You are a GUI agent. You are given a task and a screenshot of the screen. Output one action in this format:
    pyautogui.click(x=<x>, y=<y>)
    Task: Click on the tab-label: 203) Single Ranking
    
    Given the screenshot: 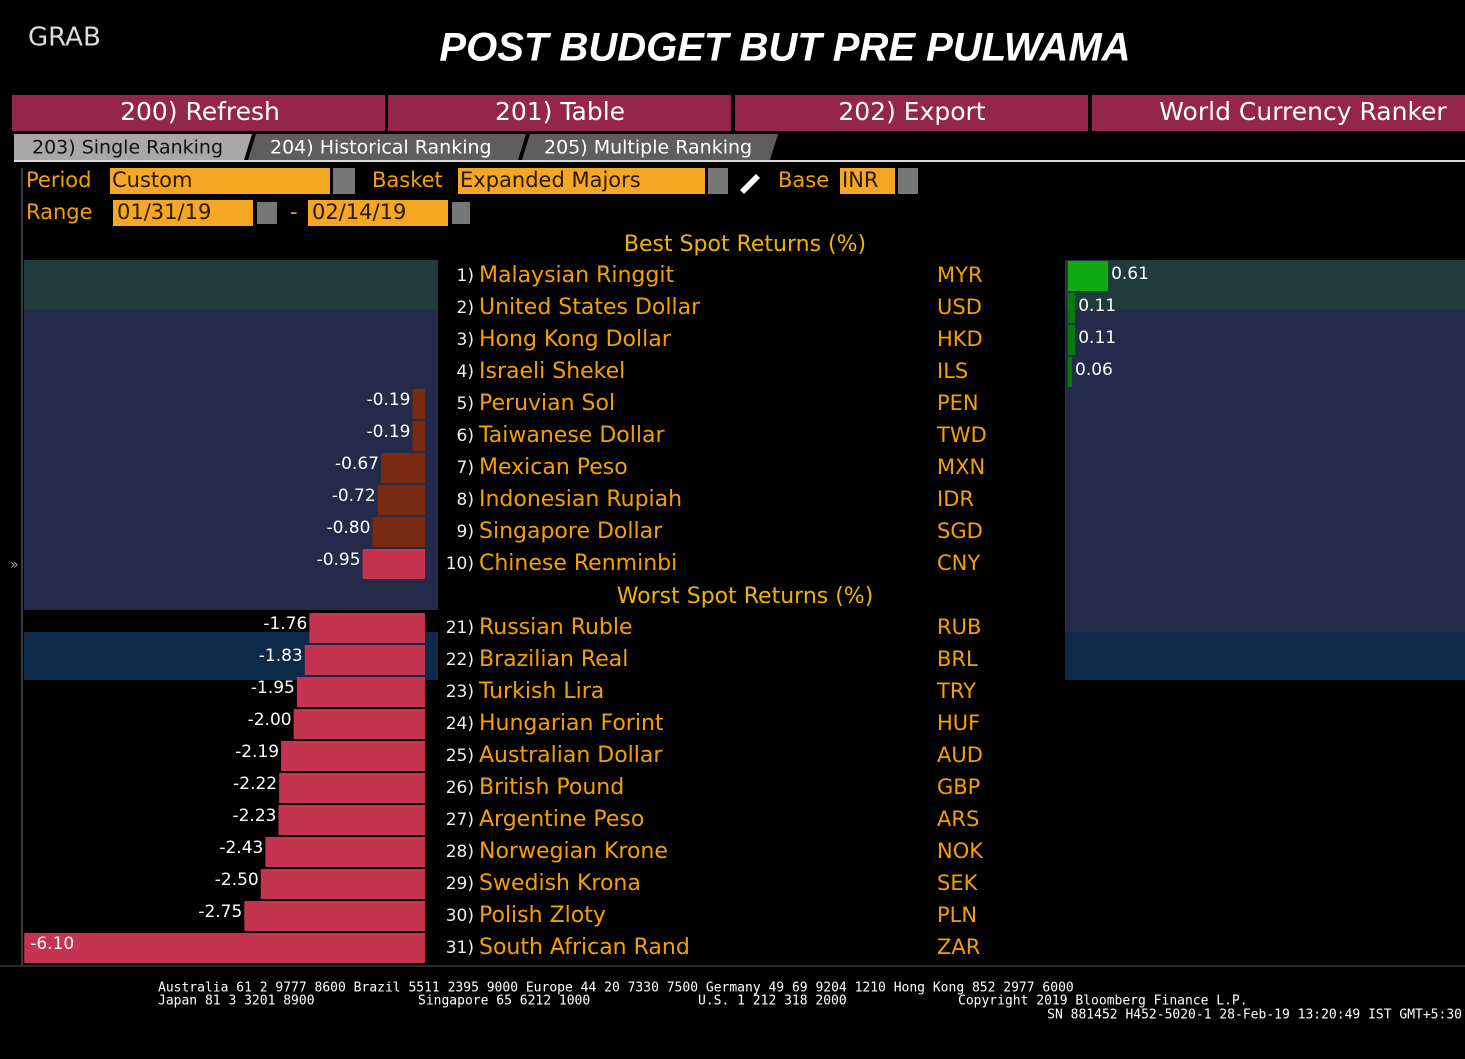 What is the action you would take?
    pyautogui.click(x=127, y=148)
    